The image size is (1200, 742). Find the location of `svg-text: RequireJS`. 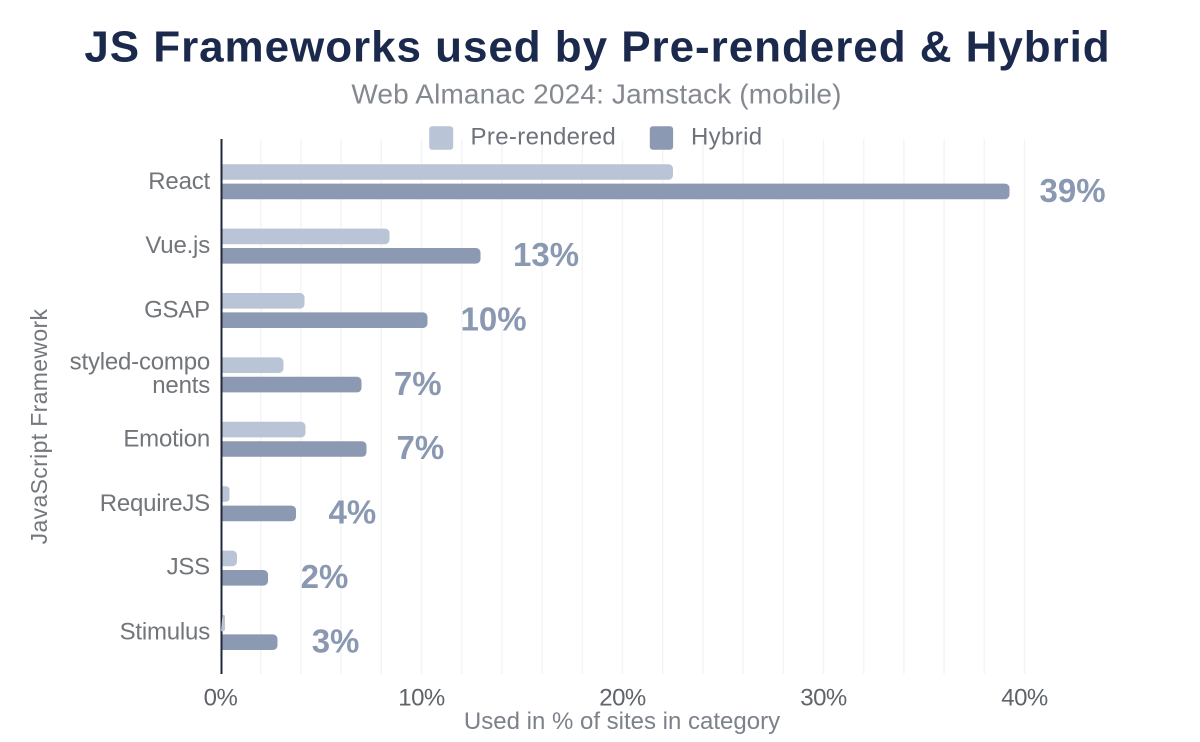

svg-text: RequireJS is located at coordinates (155, 503).